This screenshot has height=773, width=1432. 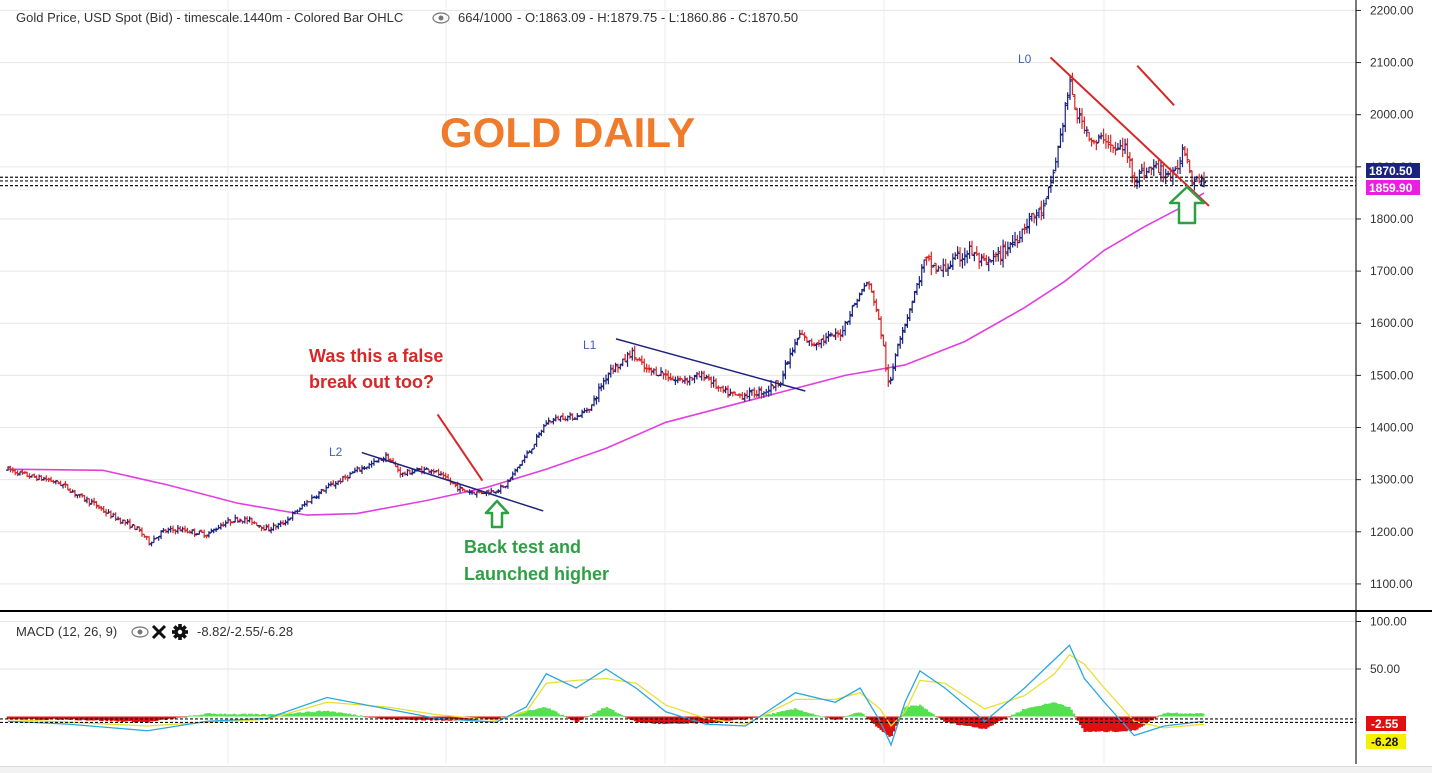 I want to click on gear-icon, so click(x=180, y=632).